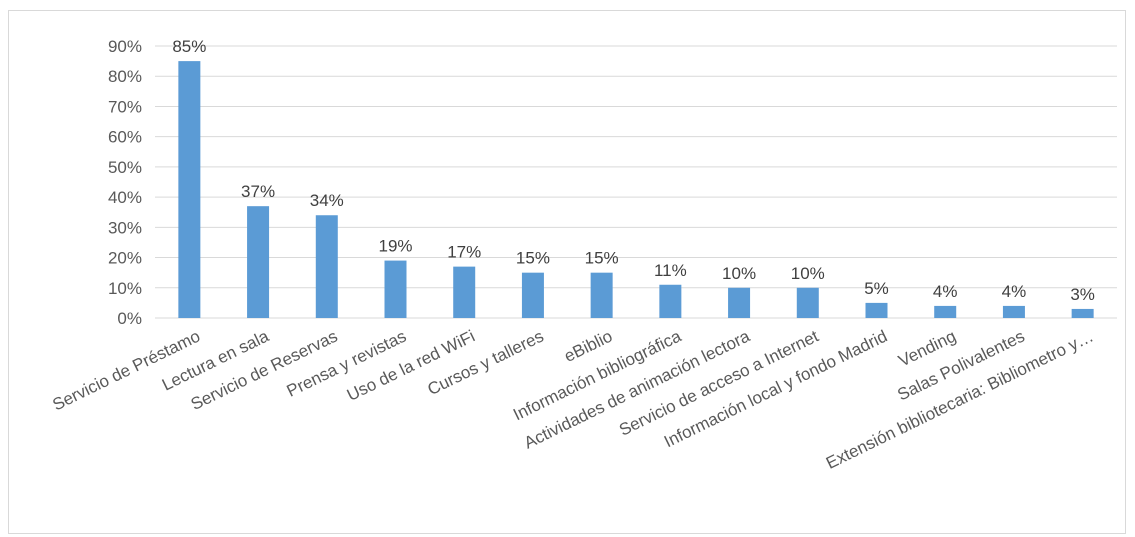 Image resolution: width=1135 pixels, height=537 pixels. What do you see at coordinates (125, 106) in the screenshot?
I see `y-tick-label: 70%` at bounding box center [125, 106].